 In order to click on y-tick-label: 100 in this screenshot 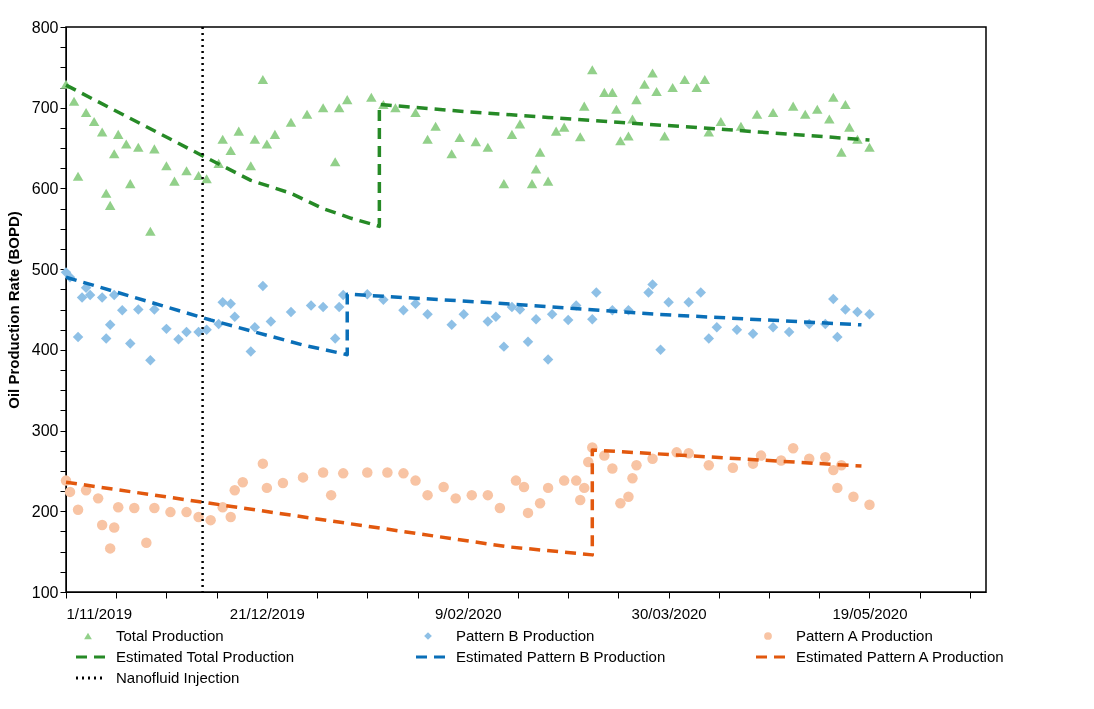, I will do `click(45, 592)`.